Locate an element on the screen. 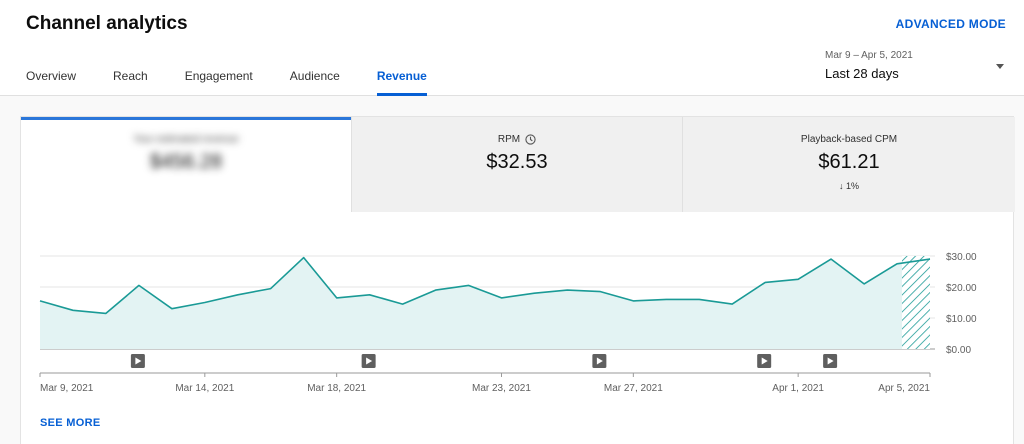  metric-label-row: RPM is located at coordinates (517, 139).